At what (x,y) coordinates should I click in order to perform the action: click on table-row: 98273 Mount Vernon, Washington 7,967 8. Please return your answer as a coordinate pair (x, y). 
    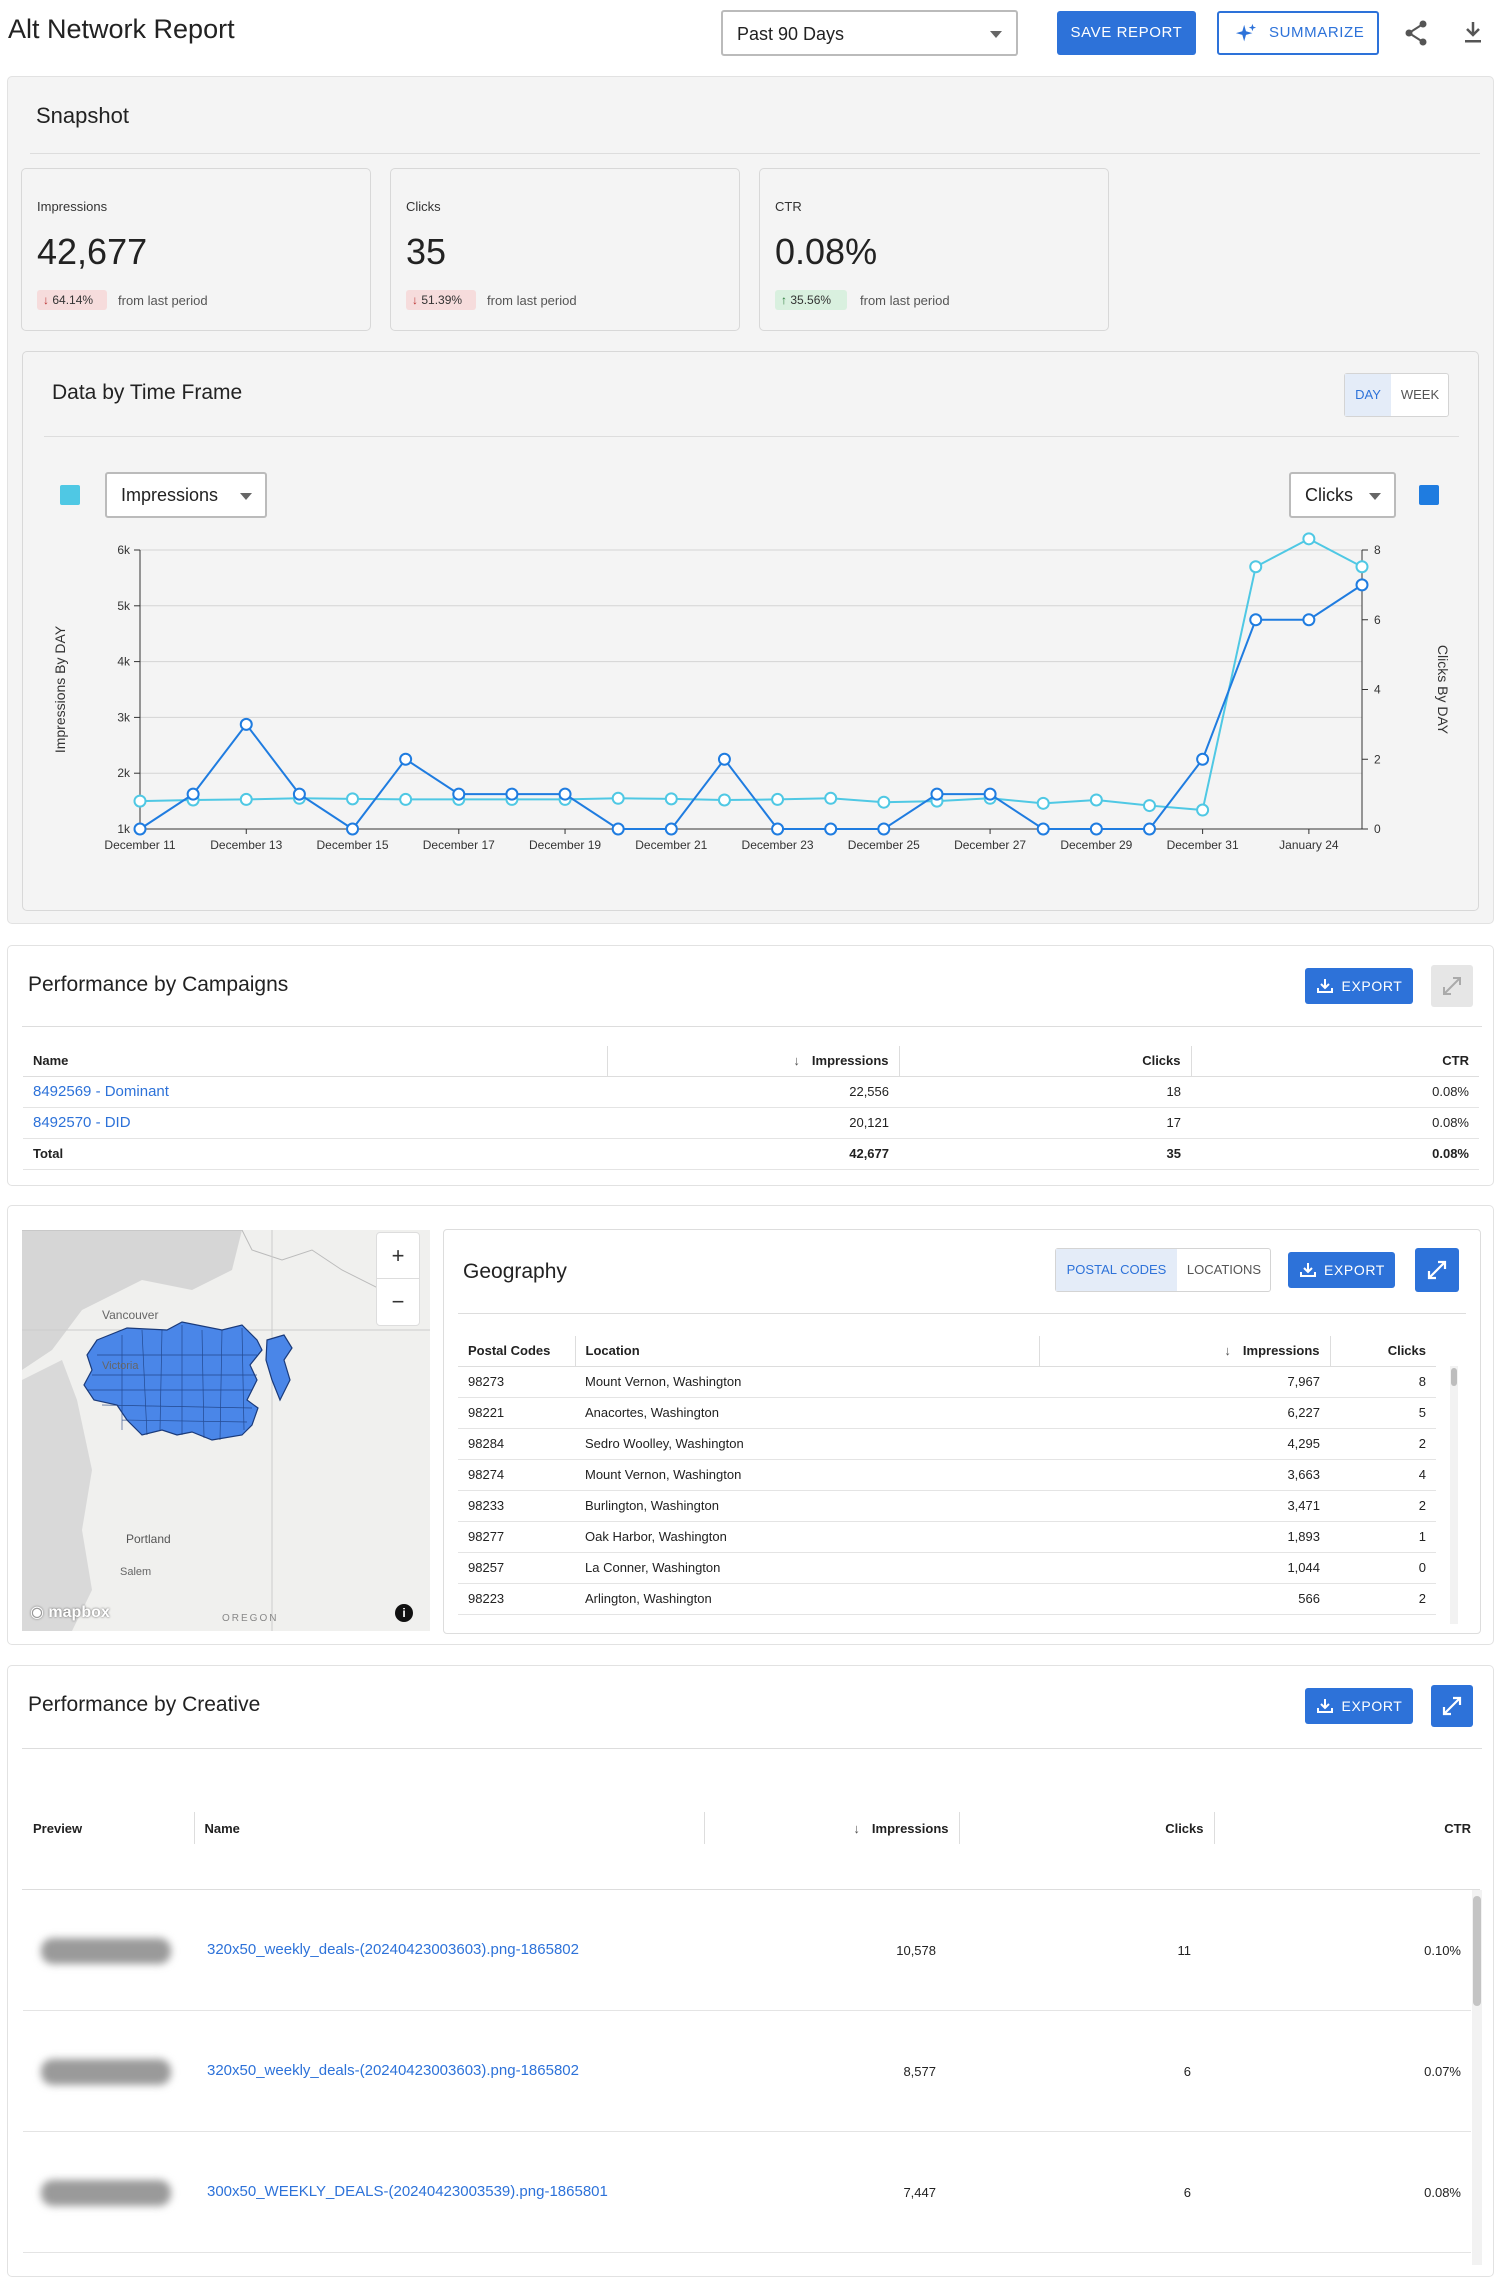
    Looking at the image, I should click on (947, 1382).